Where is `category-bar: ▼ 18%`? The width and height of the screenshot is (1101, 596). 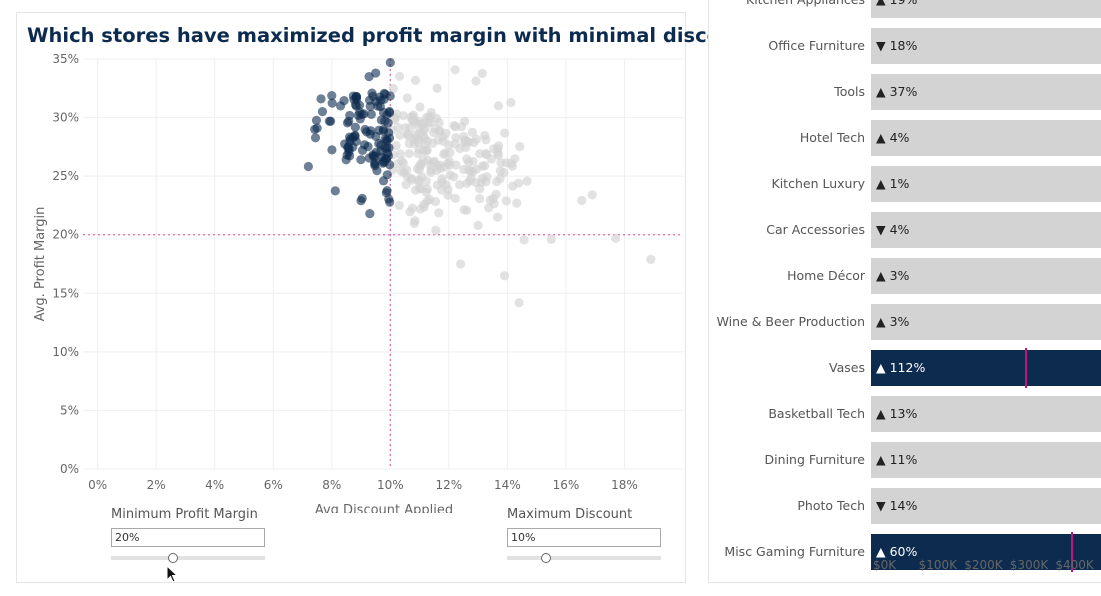 category-bar: ▼ 18% is located at coordinates (986, 46).